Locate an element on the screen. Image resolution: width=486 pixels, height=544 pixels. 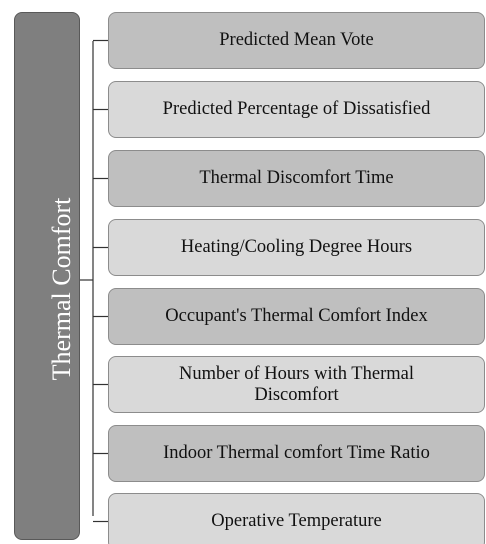
metric-box: Predicted Percentage of Dissatisfied is located at coordinates (296, 109).